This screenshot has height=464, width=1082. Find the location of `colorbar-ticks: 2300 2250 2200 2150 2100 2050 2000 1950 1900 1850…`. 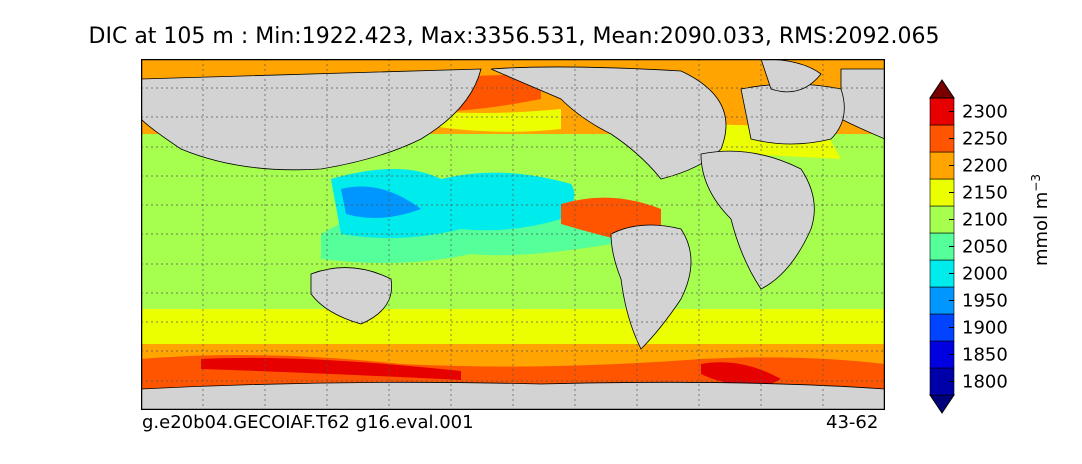

colorbar-ticks: 2300 2250 2200 2150 2100 2050 2000 1950 1900 1850… is located at coordinates (978, 247).